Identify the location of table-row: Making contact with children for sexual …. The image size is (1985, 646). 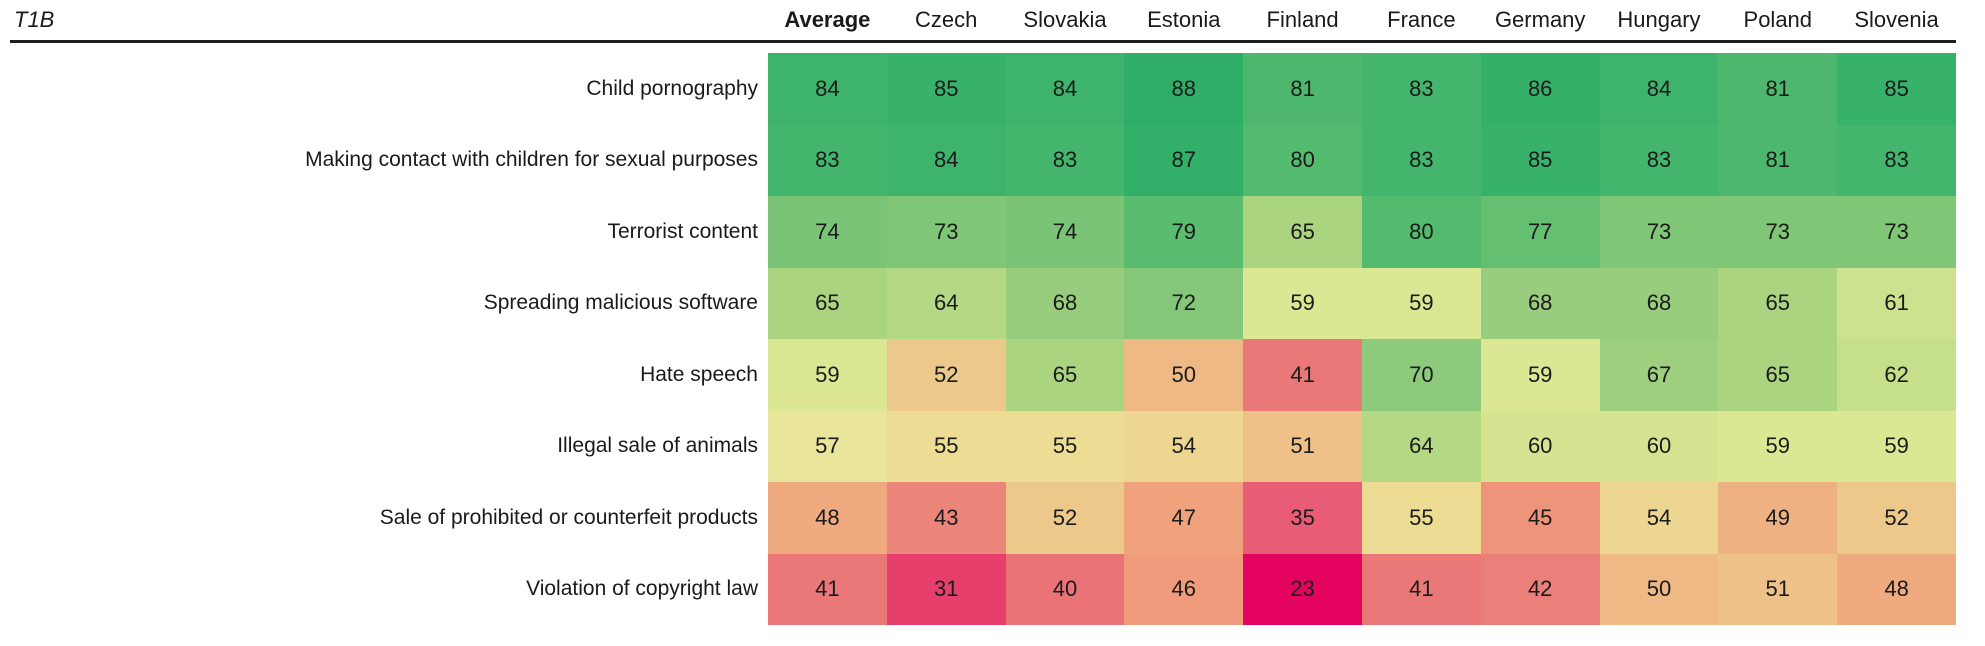
(978, 160).